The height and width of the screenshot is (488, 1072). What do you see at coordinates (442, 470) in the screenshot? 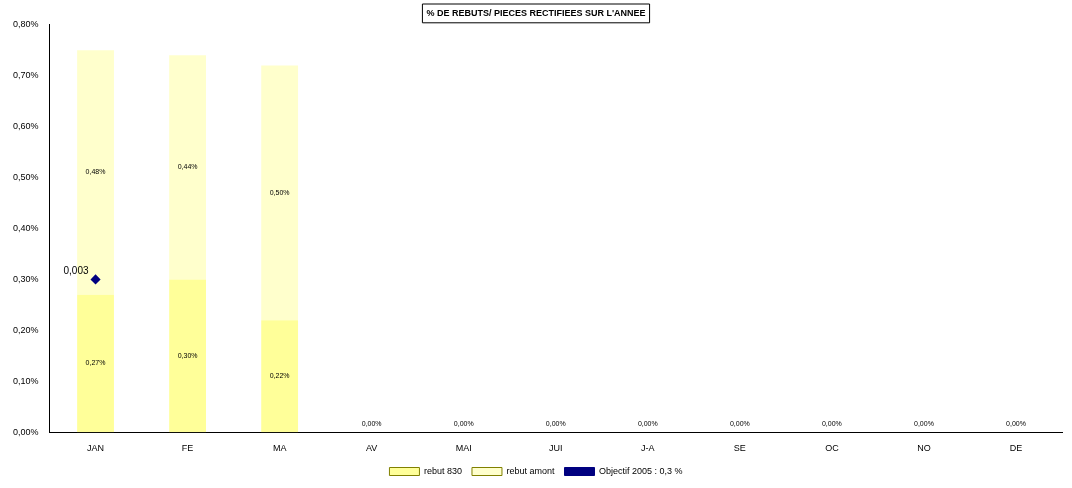
I see `legend-label: rebut 830` at bounding box center [442, 470].